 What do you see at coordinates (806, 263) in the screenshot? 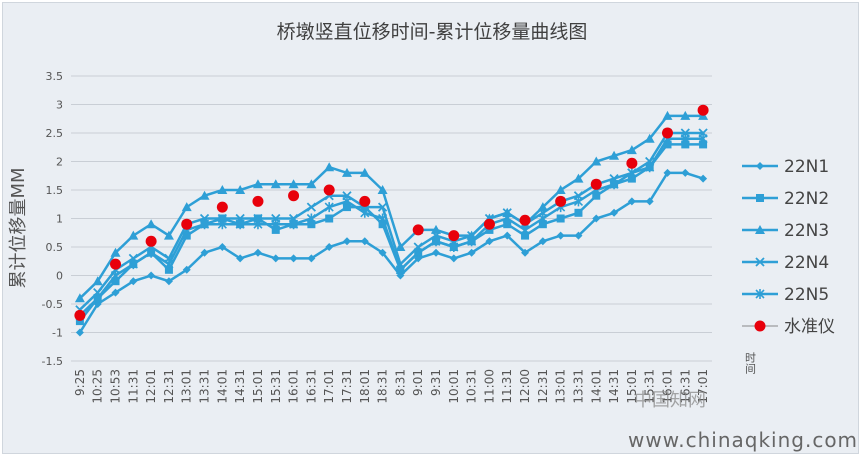
I see `legend-label: 22N4` at bounding box center [806, 263].